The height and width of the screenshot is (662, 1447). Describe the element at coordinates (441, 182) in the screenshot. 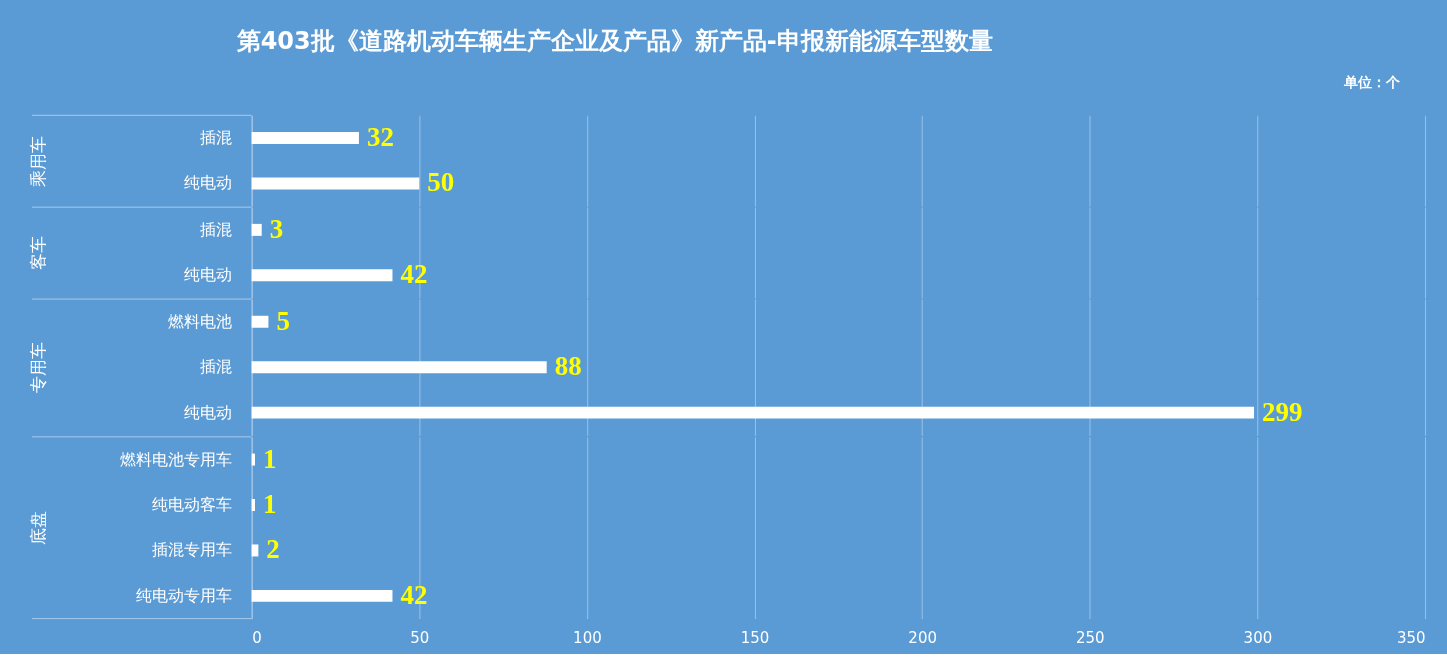

I see `data-label: 50` at that location.